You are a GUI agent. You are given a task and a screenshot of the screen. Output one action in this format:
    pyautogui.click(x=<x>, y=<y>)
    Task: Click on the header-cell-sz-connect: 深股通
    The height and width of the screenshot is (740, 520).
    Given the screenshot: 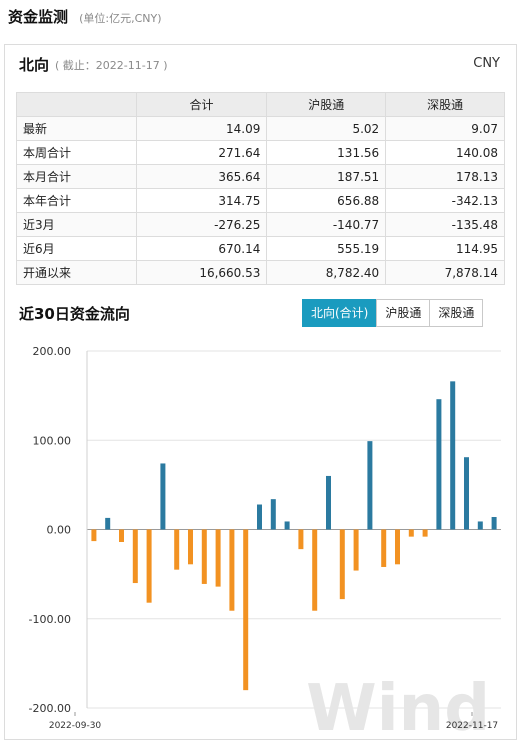 What is the action you would take?
    pyautogui.click(x=445, y=104)
    